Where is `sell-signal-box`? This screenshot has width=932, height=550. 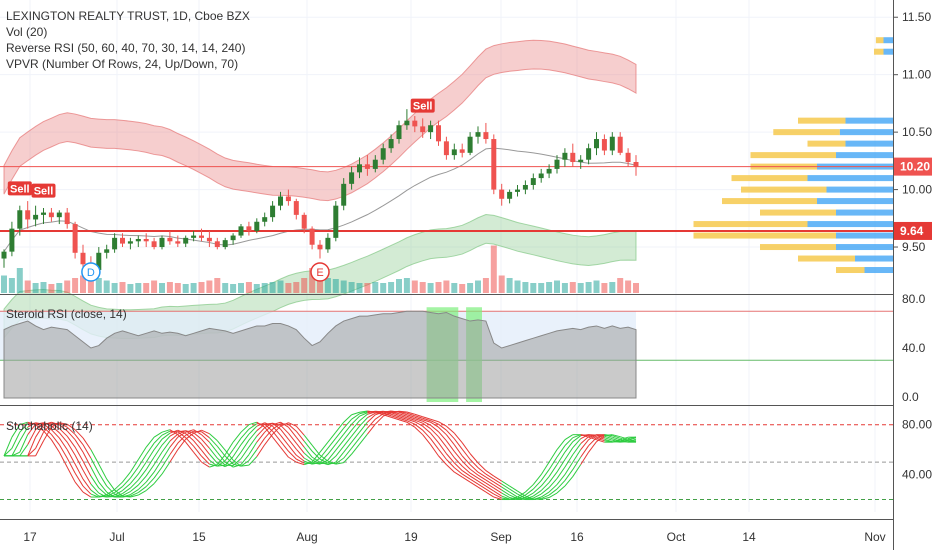
sell-signal-box is located at coordinates (422, 105).